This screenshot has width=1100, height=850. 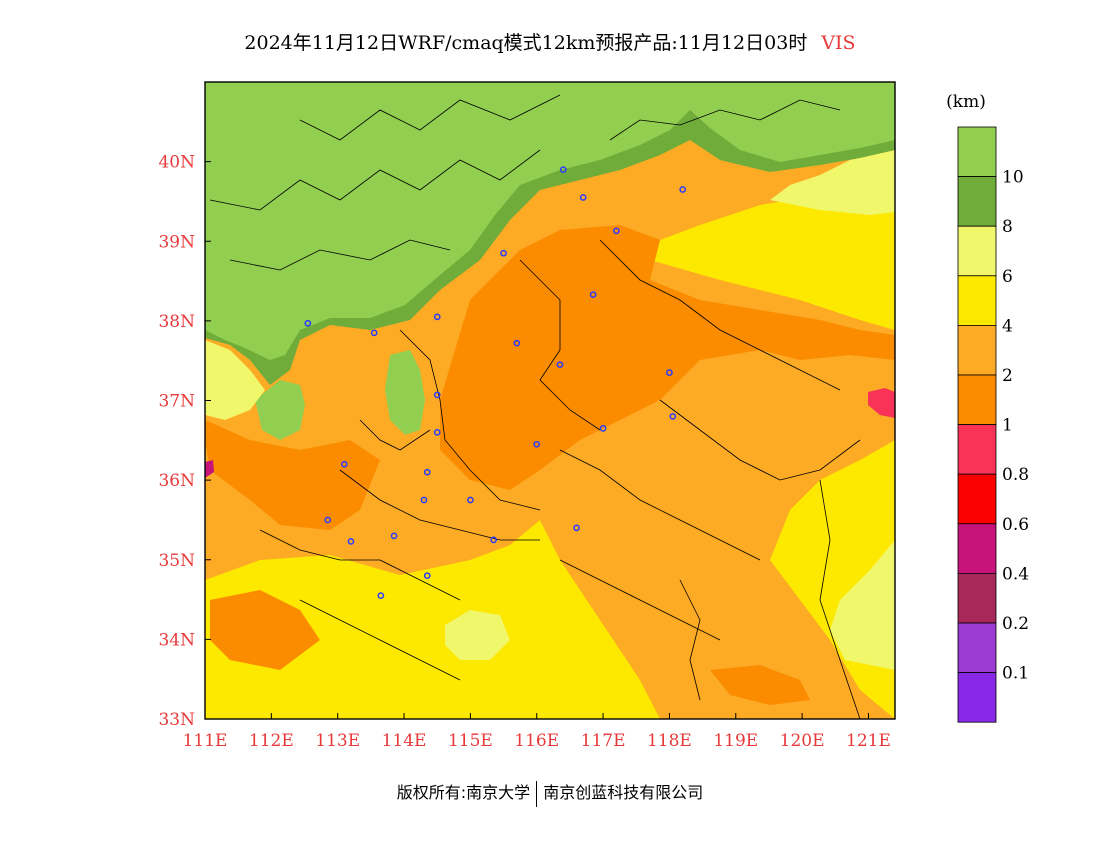 What do you see at coordinates (176, 242) in the screenshot?
I see `y-tick-label: 39N` at bounding box center [176, 242].